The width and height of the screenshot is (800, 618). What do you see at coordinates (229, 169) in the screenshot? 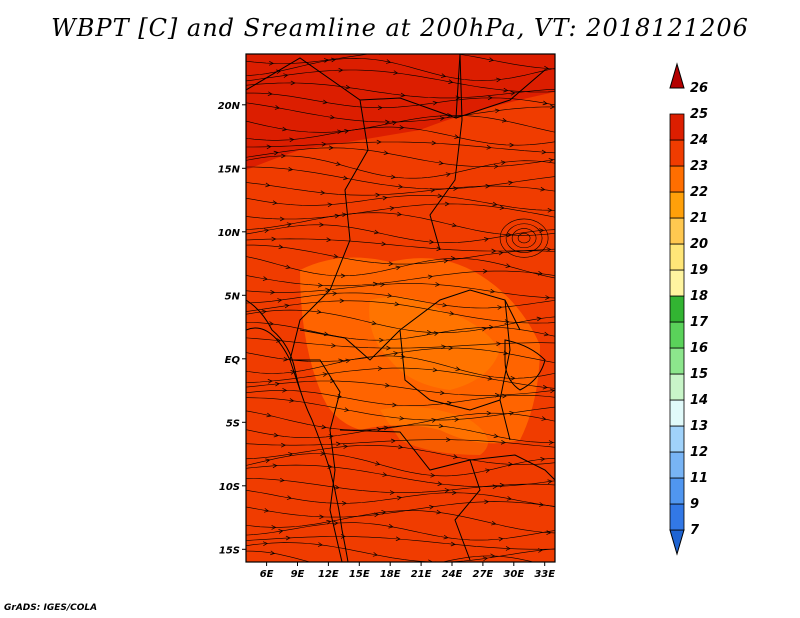
I see `lat-tick-label: 15N` at bounding box center [229, 169].